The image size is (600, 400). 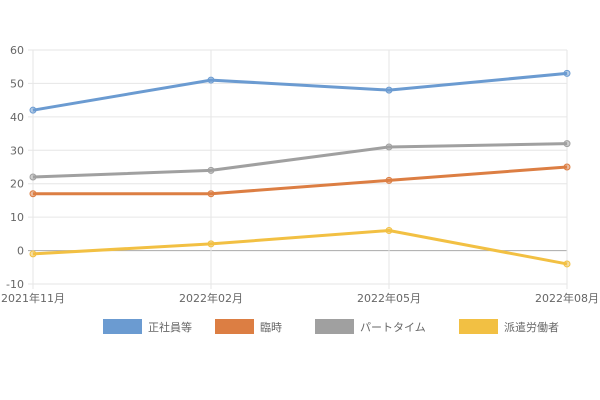 I want to click on x-tick-label: 2022年08月, so click(x=567, y=298).